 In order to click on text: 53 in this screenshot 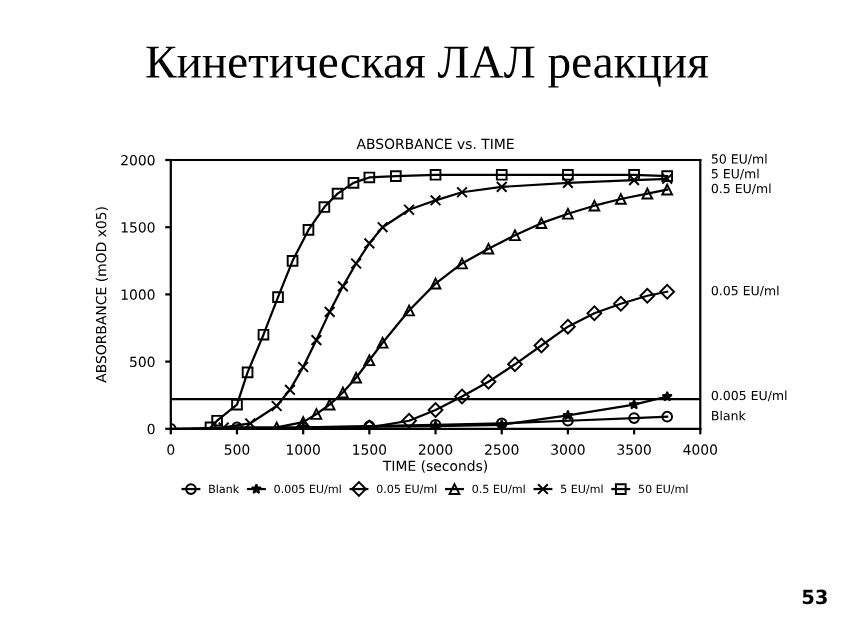, I will do `click(814, 597)`.